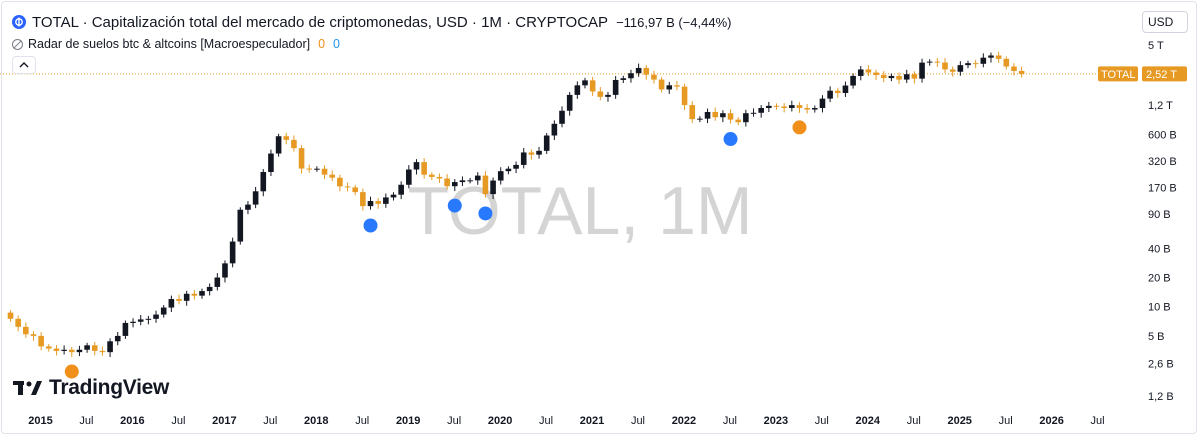 The height and width of the screenshot is (437, 1200). I want to click on price-axis-label: 5 T, so click(1156, 46).